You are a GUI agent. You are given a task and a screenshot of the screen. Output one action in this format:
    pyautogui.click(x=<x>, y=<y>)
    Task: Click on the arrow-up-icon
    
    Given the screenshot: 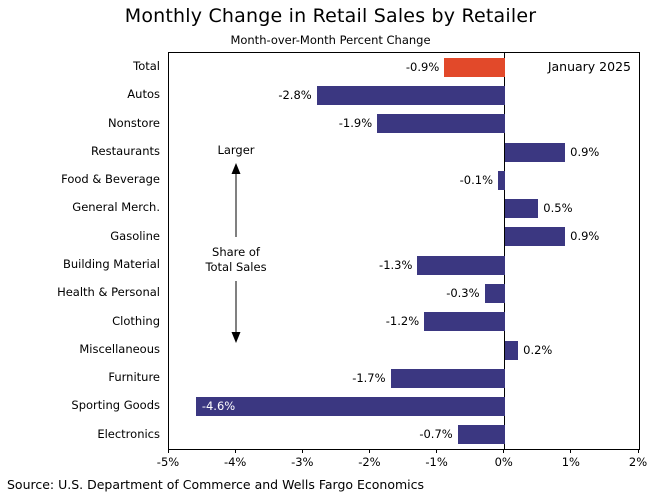 What is the action you would take?
    pyautogui.click(x=236, y=200)
    